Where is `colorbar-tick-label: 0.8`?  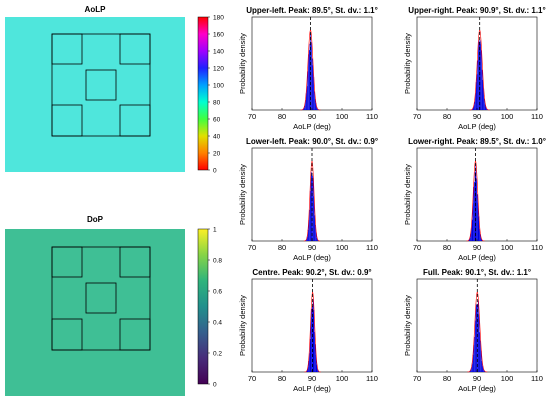
colorbar-tick-label: 0.8 is located at coordinates (217, 261).